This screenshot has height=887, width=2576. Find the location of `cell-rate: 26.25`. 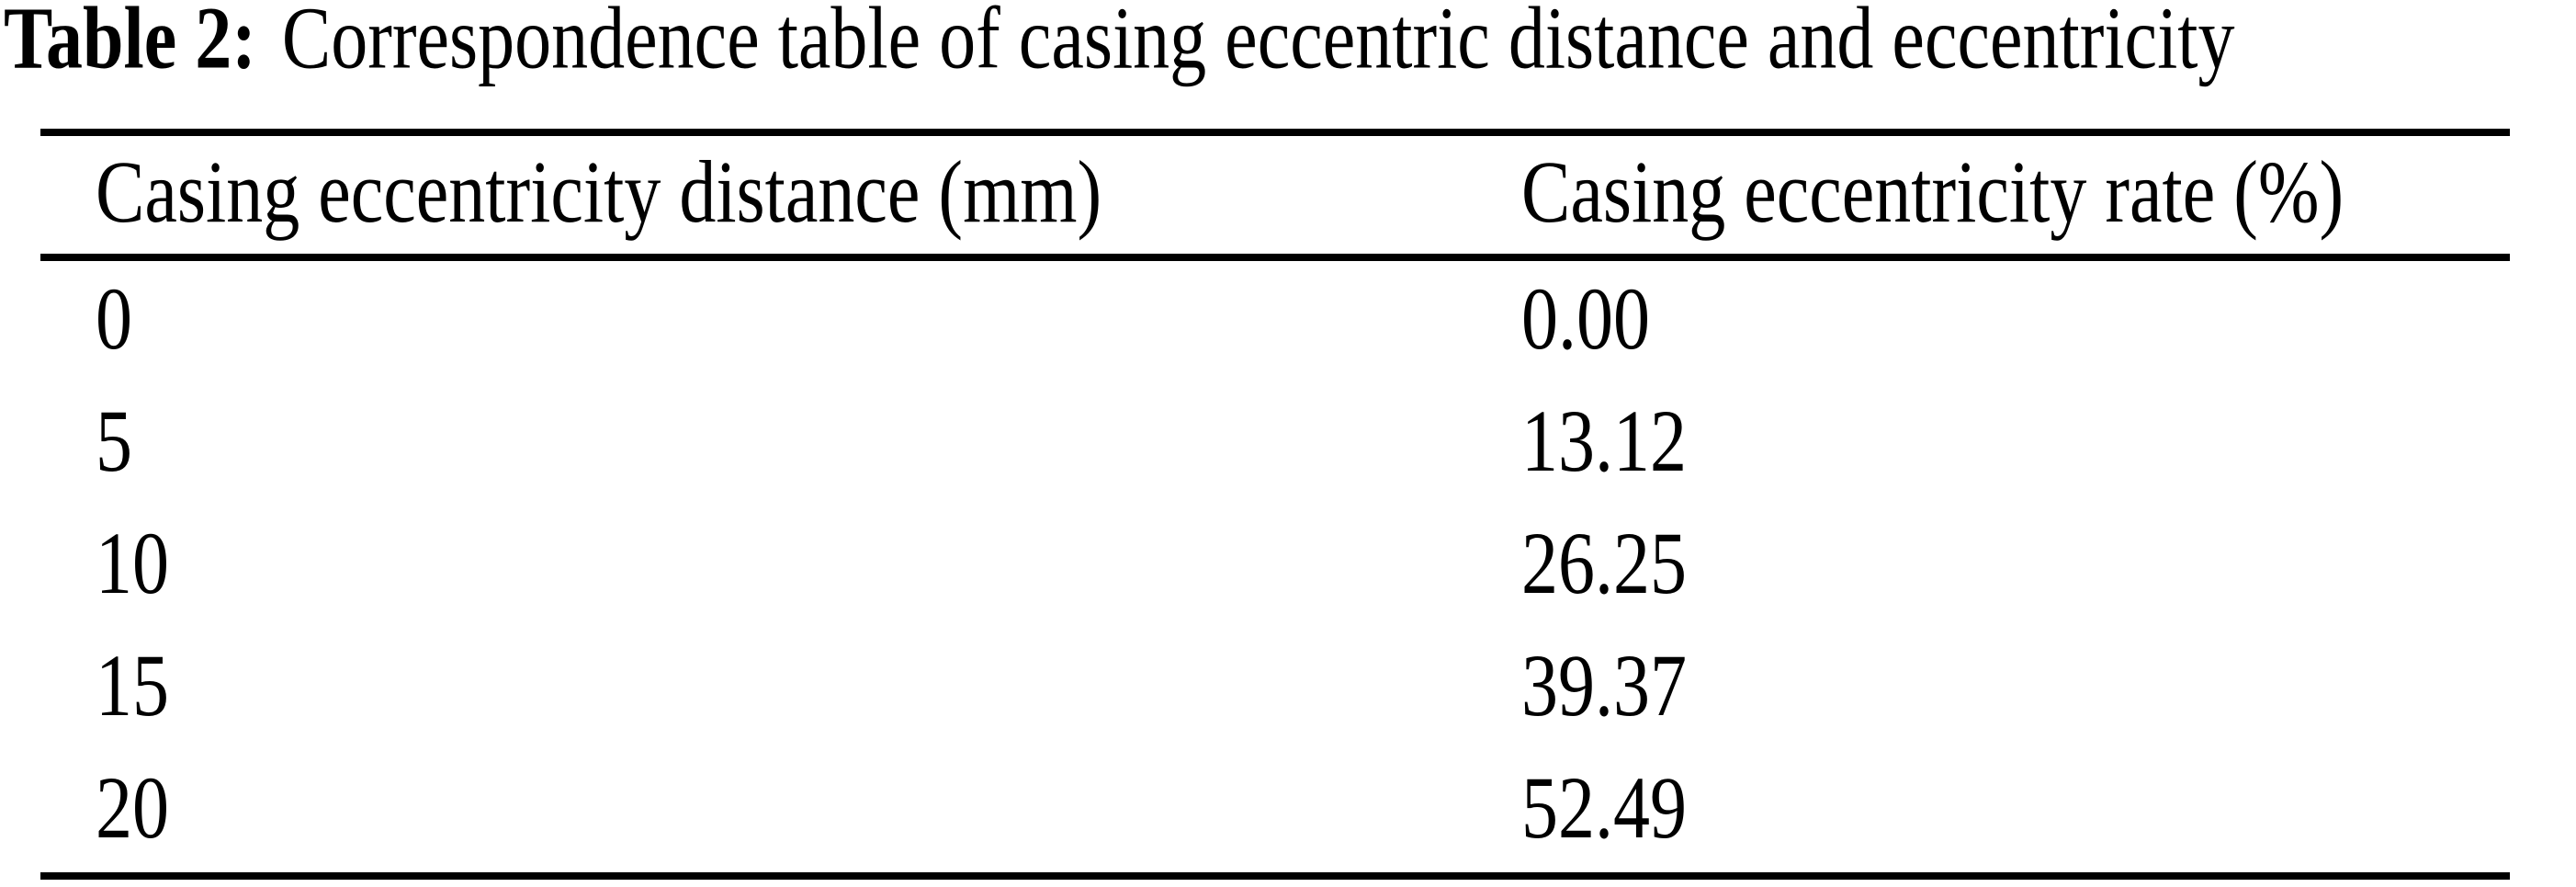

cell-rate: 26.25 is located at coordinates (2015, 564).